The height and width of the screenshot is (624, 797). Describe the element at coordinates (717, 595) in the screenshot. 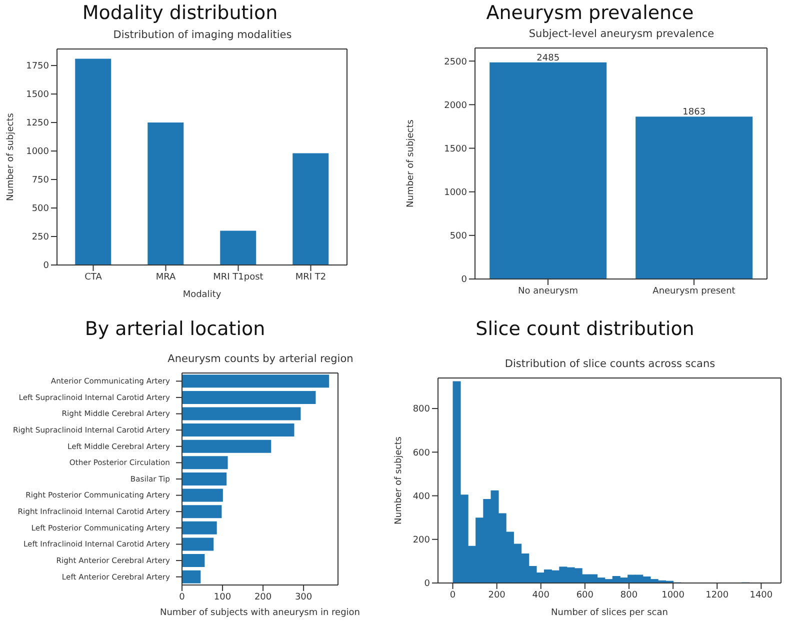

I see `x-tick-label: 1200` at that location.